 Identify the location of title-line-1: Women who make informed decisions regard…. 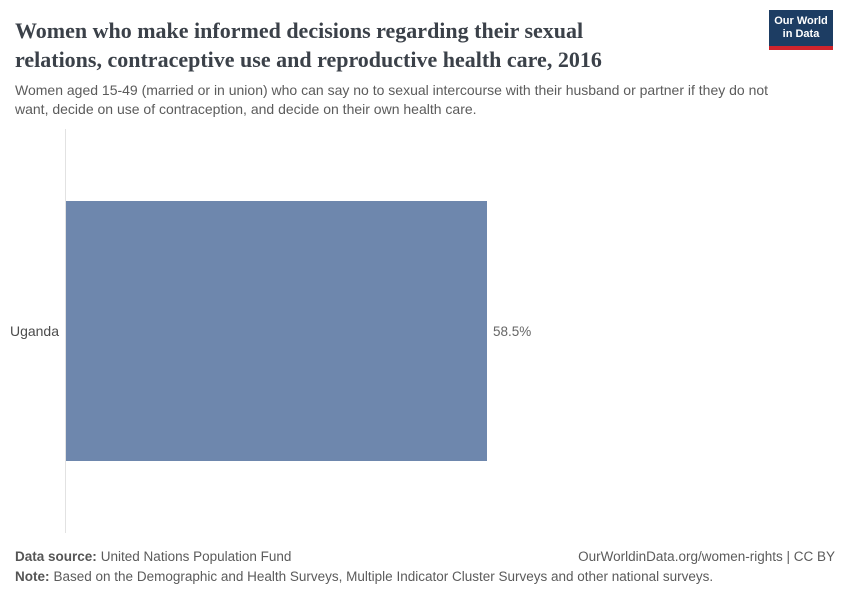
(299, 30).